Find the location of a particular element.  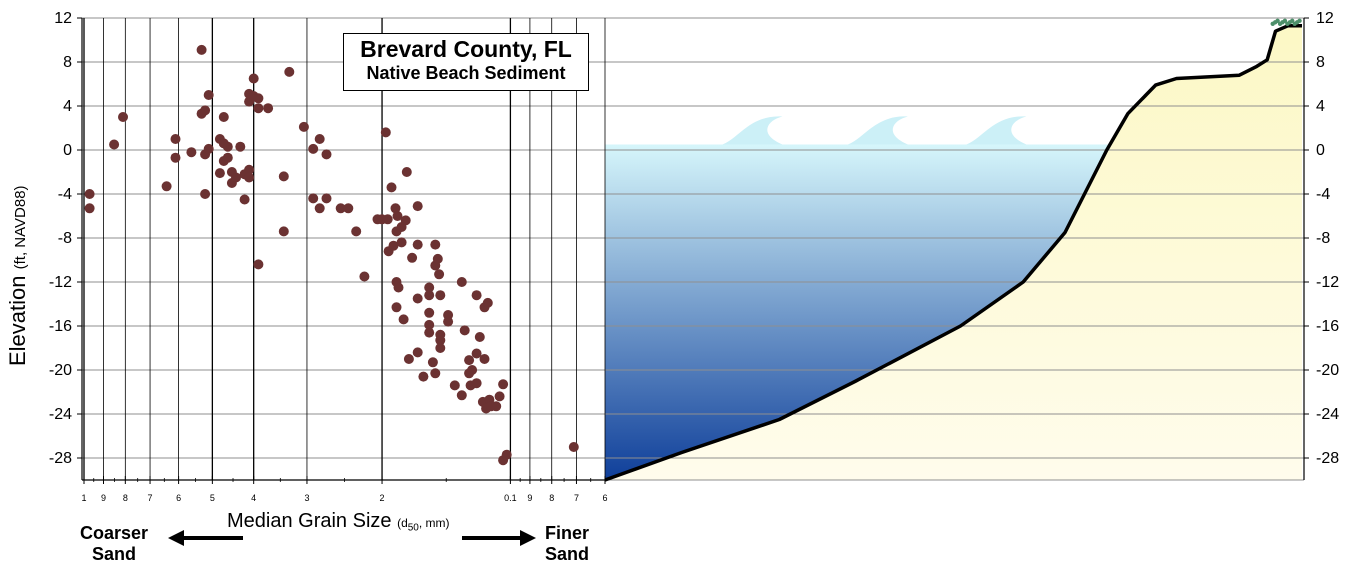

x-tick-label: 6 is located at coordinates (604, 498).